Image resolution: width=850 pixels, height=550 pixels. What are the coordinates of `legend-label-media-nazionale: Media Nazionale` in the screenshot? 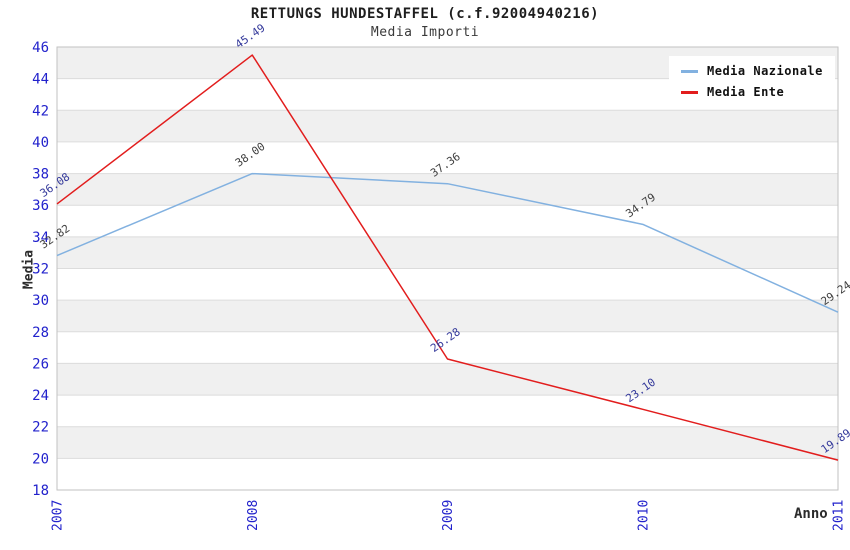 It's located at (765, 71).